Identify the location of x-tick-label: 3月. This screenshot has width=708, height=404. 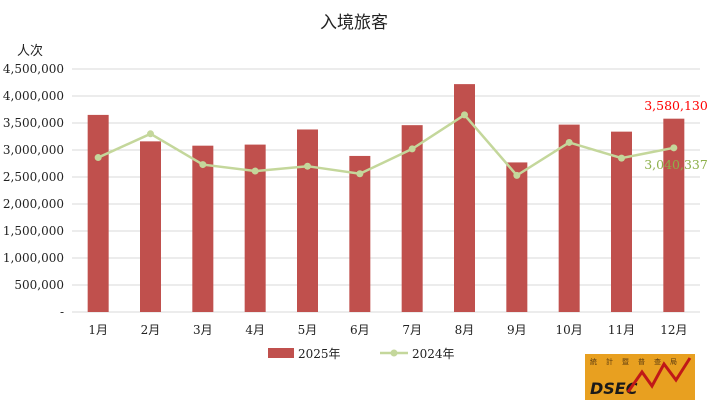
(203, 330).